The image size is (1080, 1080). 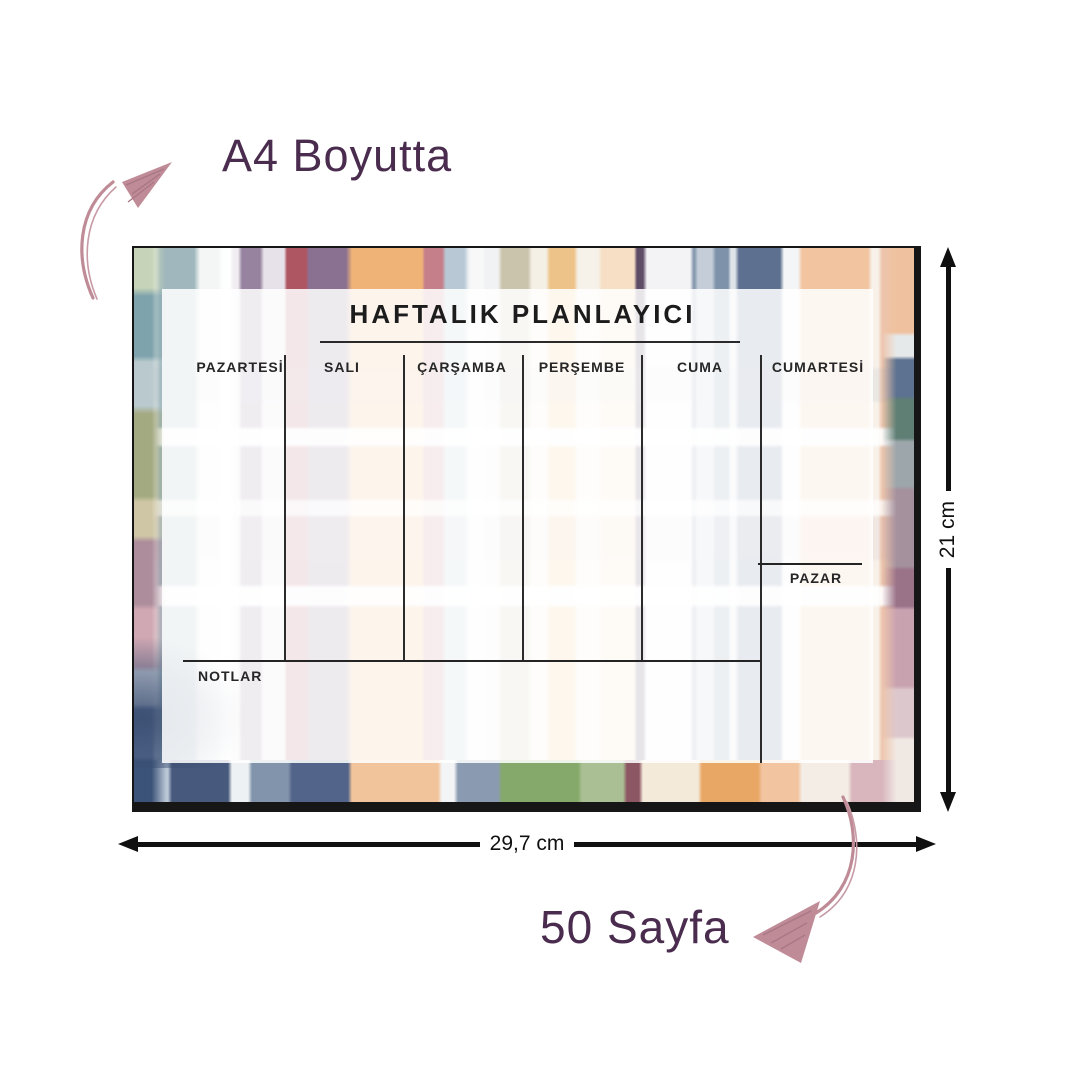 What do you see at coordinates (337, 155) in the screenshot?
I see `size-annotation-label: A4 Boyutta` at bounding box center [337, 155].